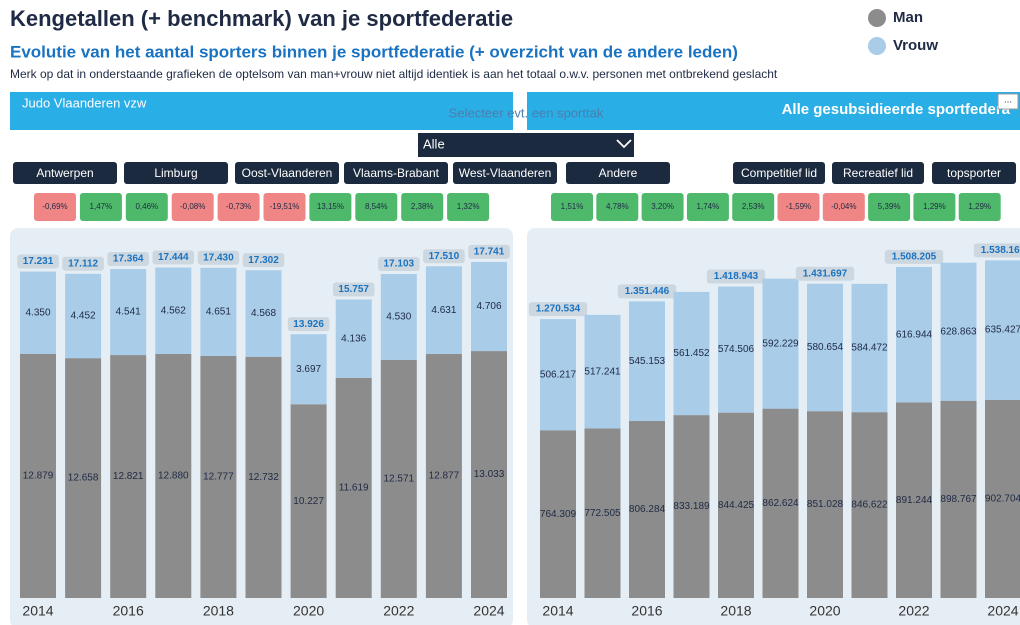 Image resolution: width=1020 pixels, height=625 pixels. Describe the element at coordinates (173, 476) in the screenshot. I see `bar-value-label: 12.880` at that location.